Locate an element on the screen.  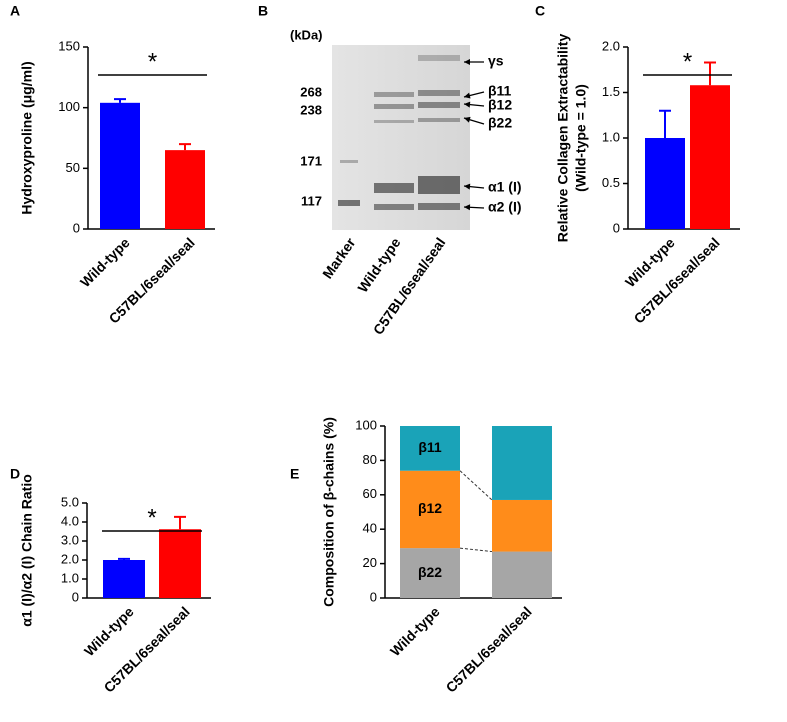
y-axis-label: (Wild-type = 1.0) is located at coordinates (581, 138).